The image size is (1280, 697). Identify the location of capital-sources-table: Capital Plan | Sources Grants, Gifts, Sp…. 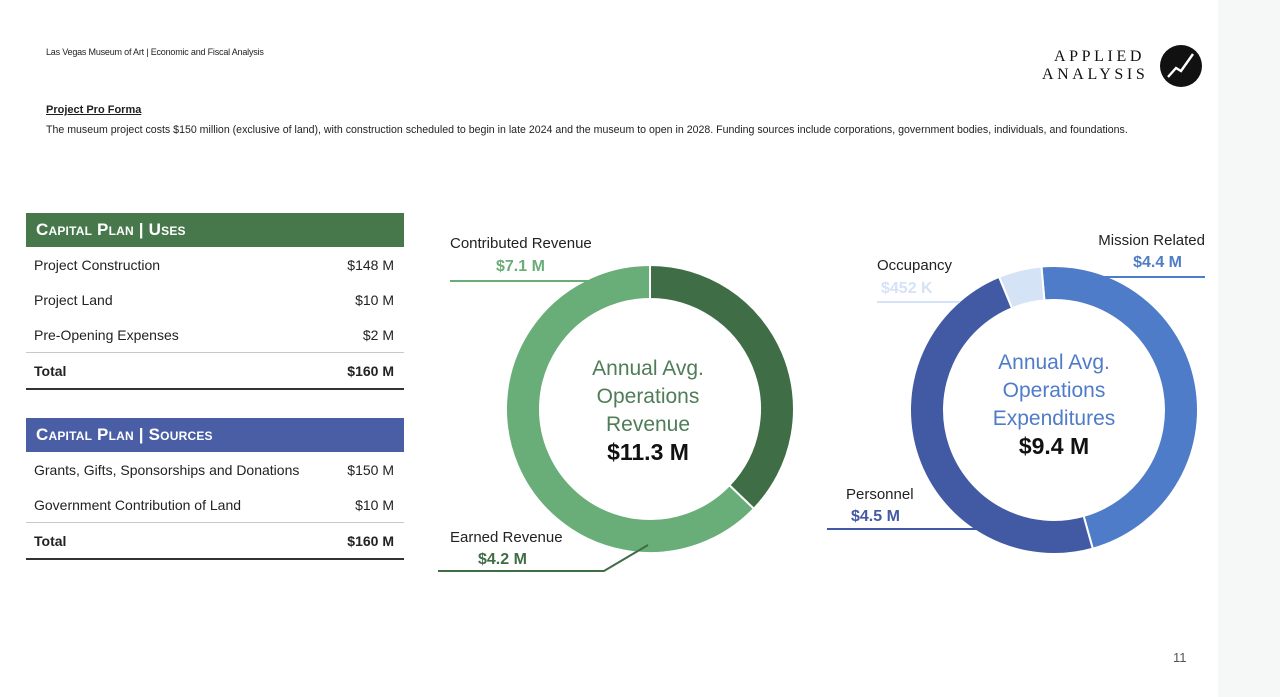
(215, 489).